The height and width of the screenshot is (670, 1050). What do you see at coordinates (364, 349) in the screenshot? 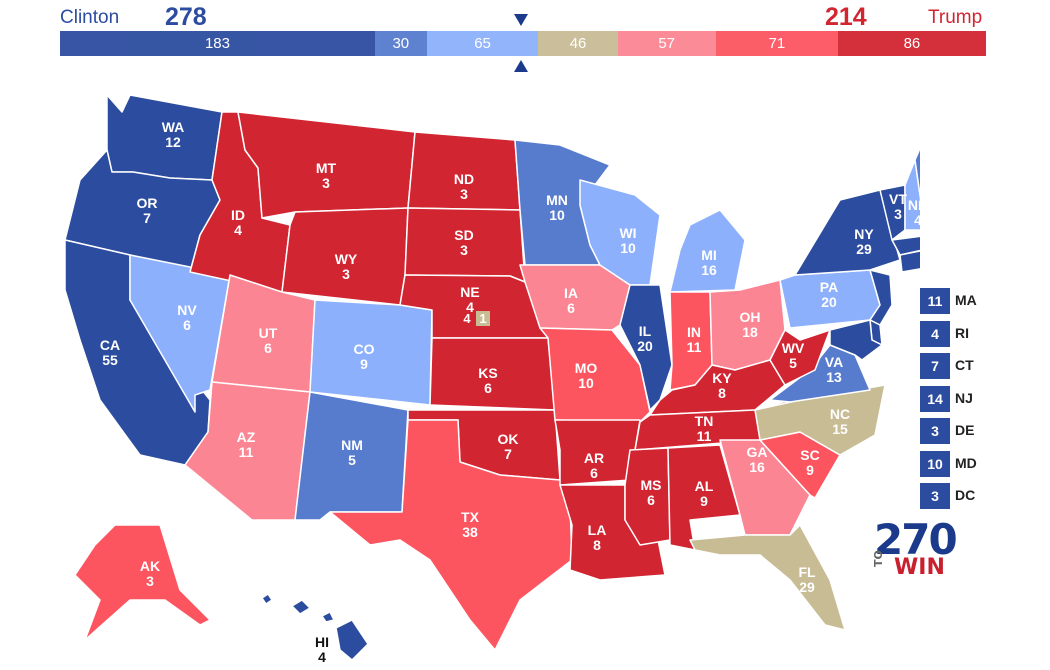
I see `state-label-co: CO` at bounding box center [364, 349].